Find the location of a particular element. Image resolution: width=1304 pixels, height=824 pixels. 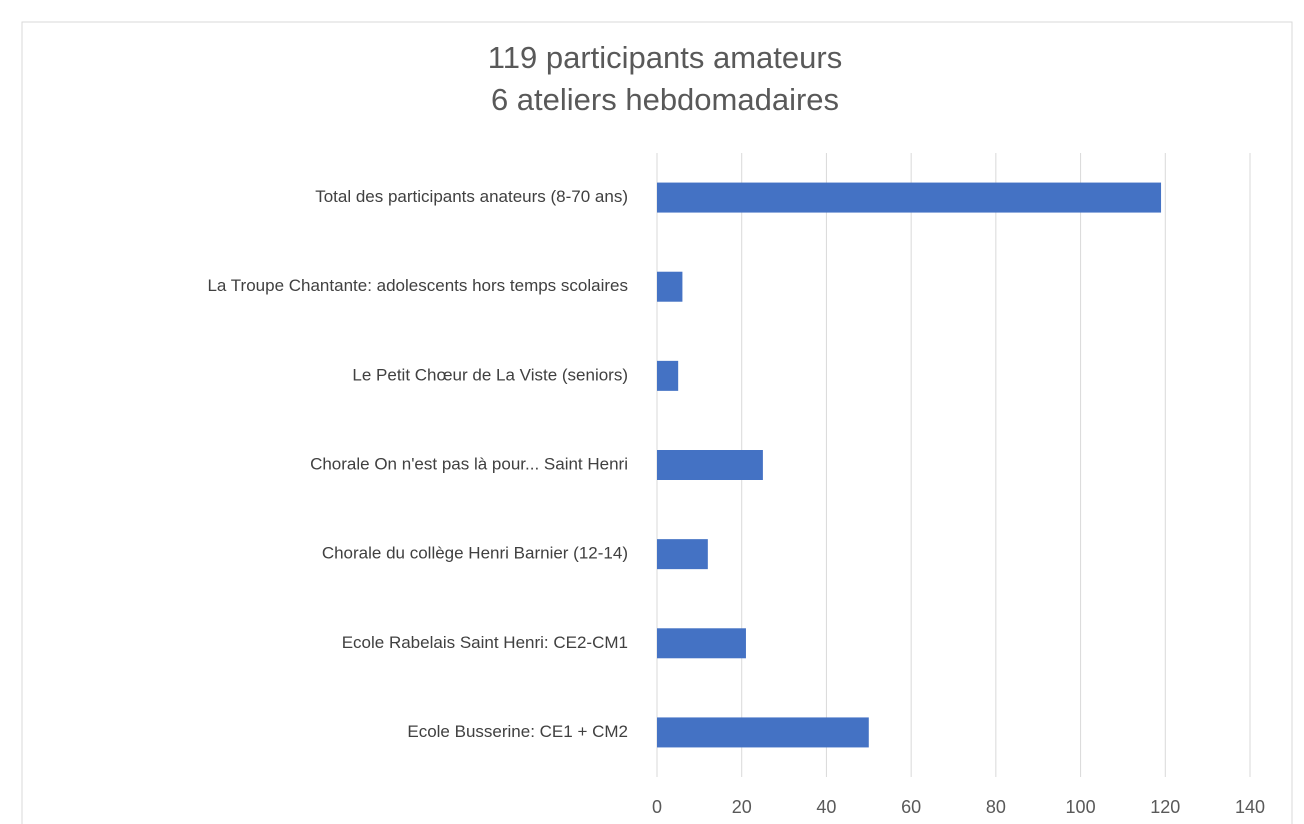

chart-subtitle: 6 ateliers hebdomadaires is located at coordinates (665, 99).